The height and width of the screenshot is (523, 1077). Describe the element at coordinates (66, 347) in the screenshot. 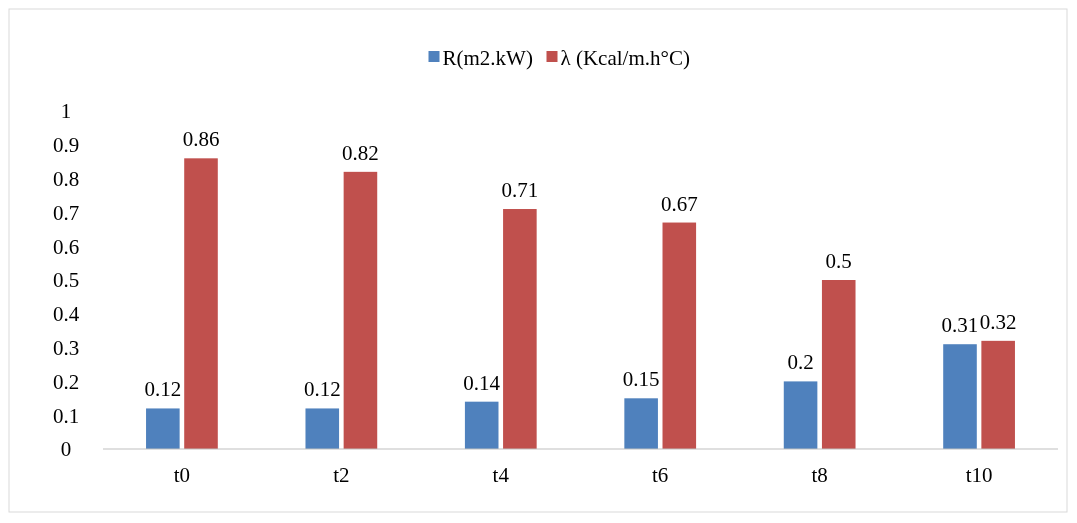

I see `y-tick-label: 0.3` at that location.